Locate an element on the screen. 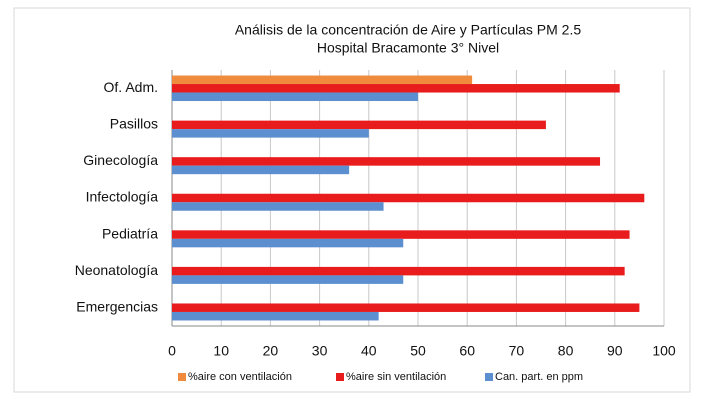  y-tick-label: Neonatología is located at coordinates (117, 270).